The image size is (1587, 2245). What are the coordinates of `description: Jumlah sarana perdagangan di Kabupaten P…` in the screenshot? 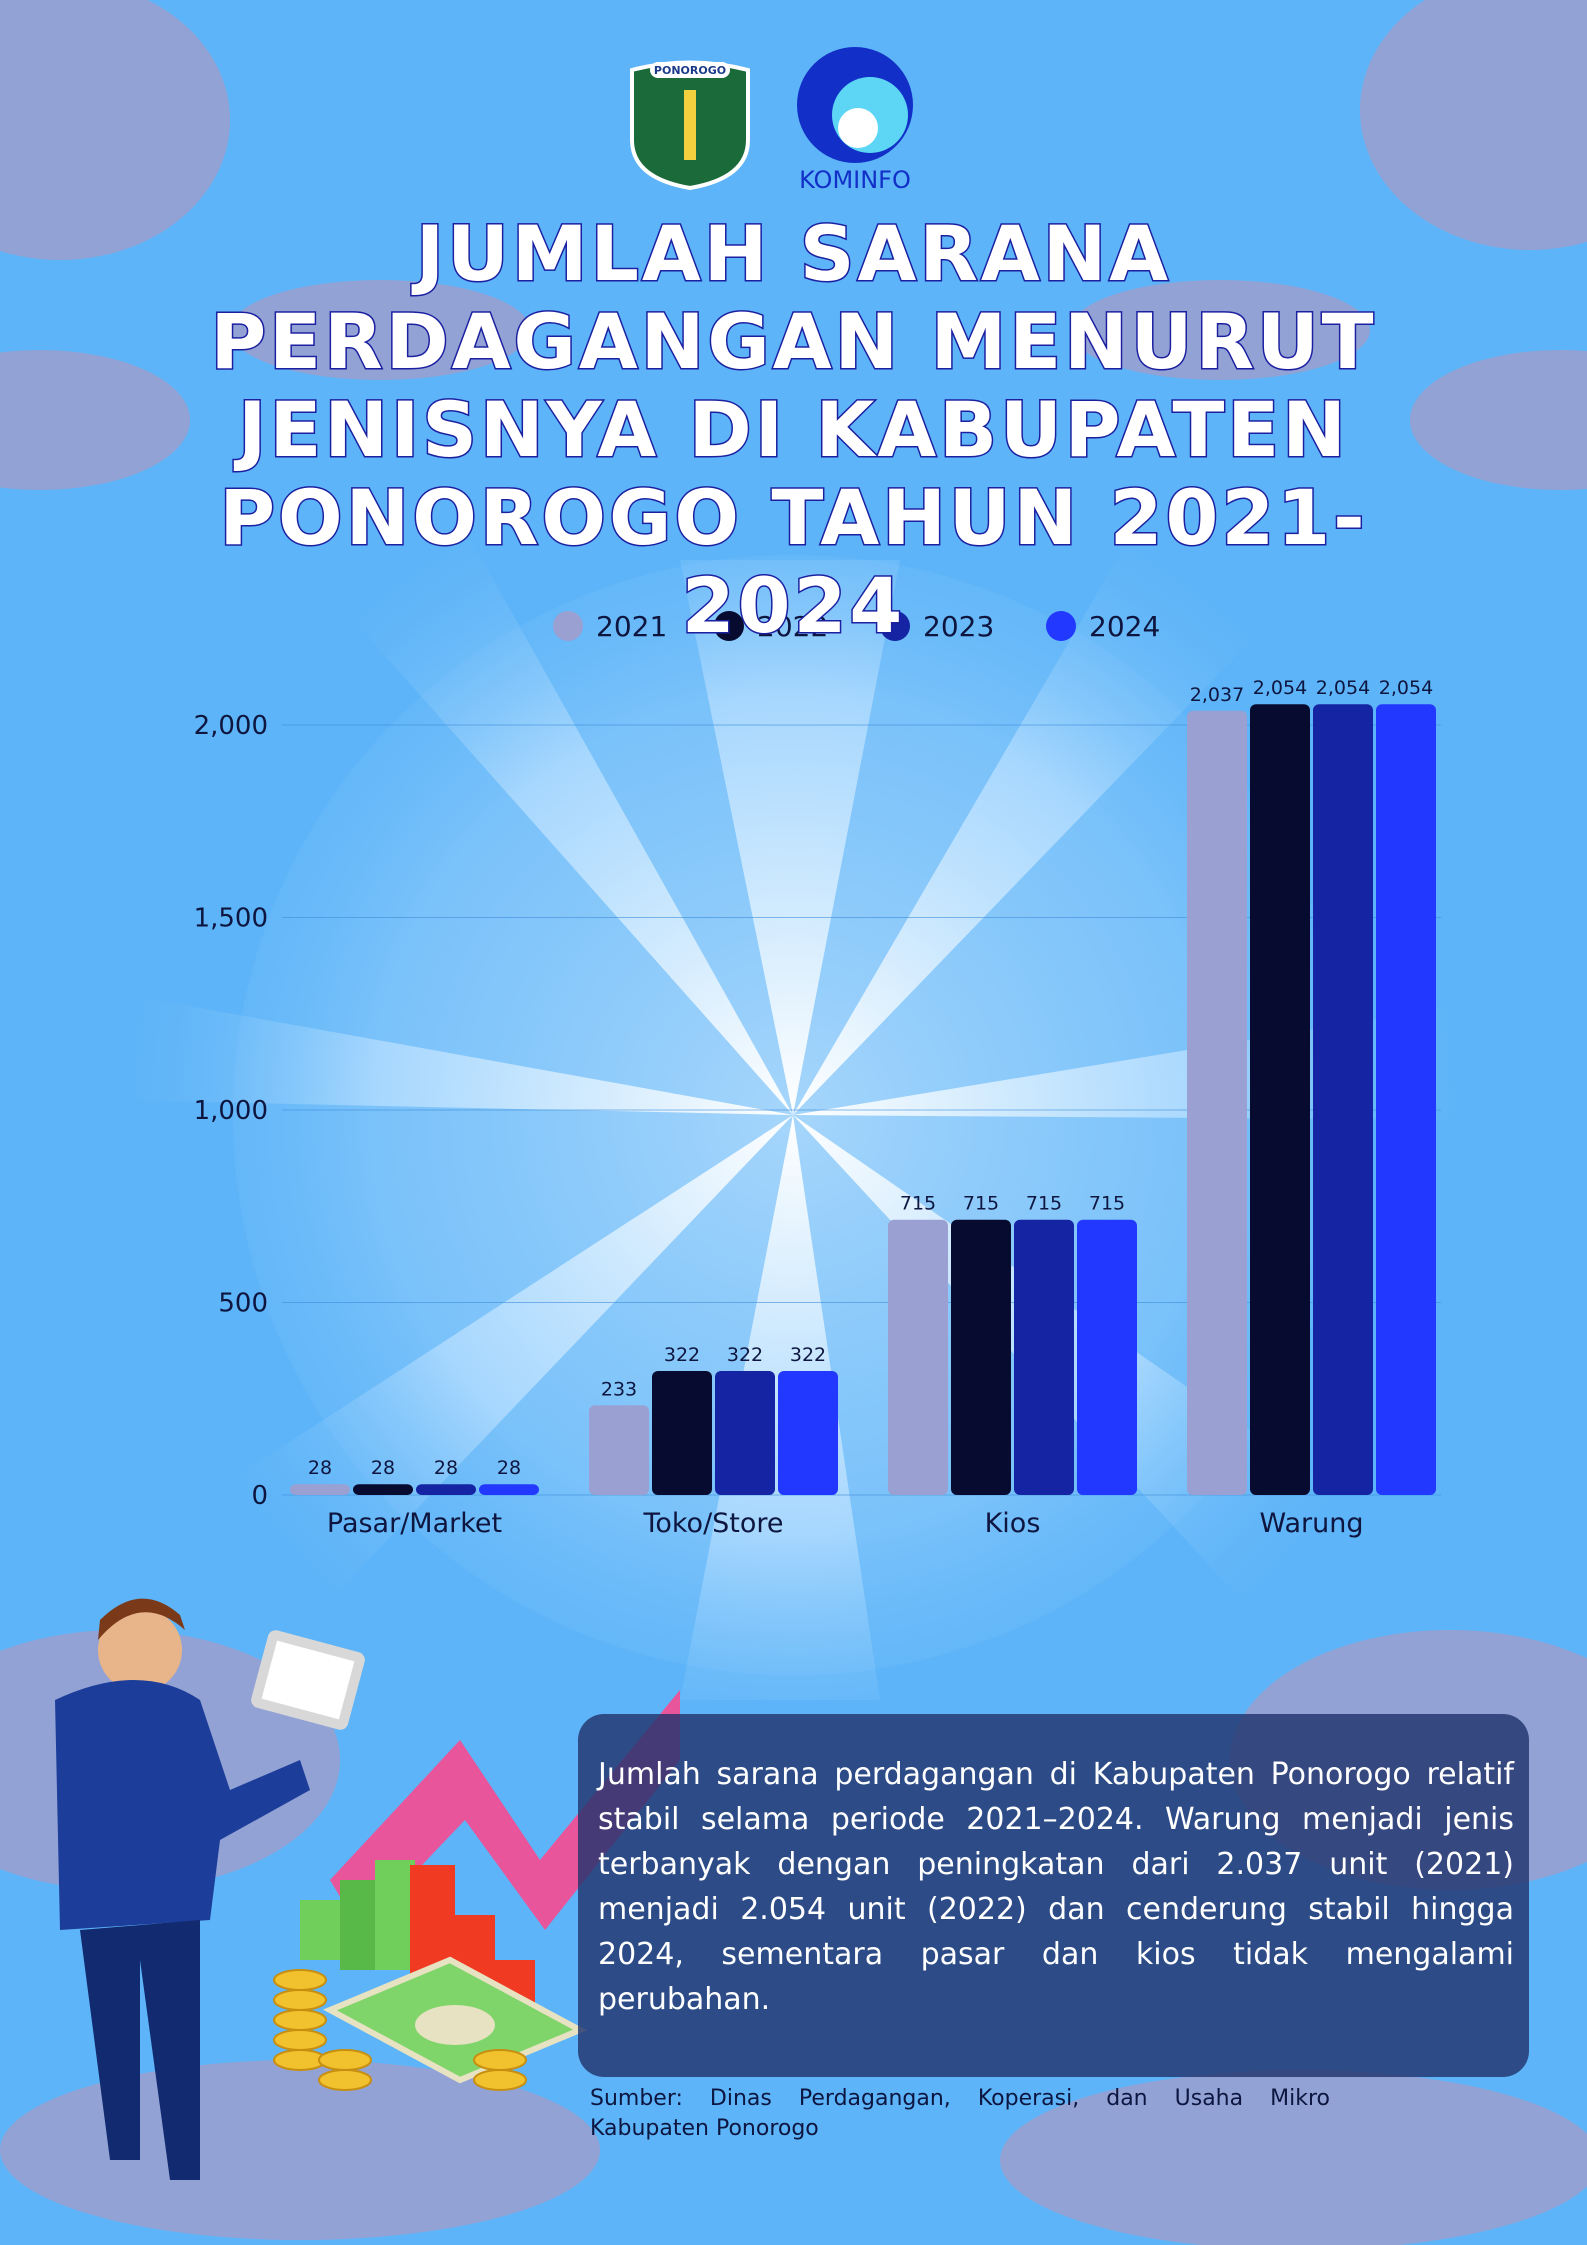 It's located at (1056, 1887).